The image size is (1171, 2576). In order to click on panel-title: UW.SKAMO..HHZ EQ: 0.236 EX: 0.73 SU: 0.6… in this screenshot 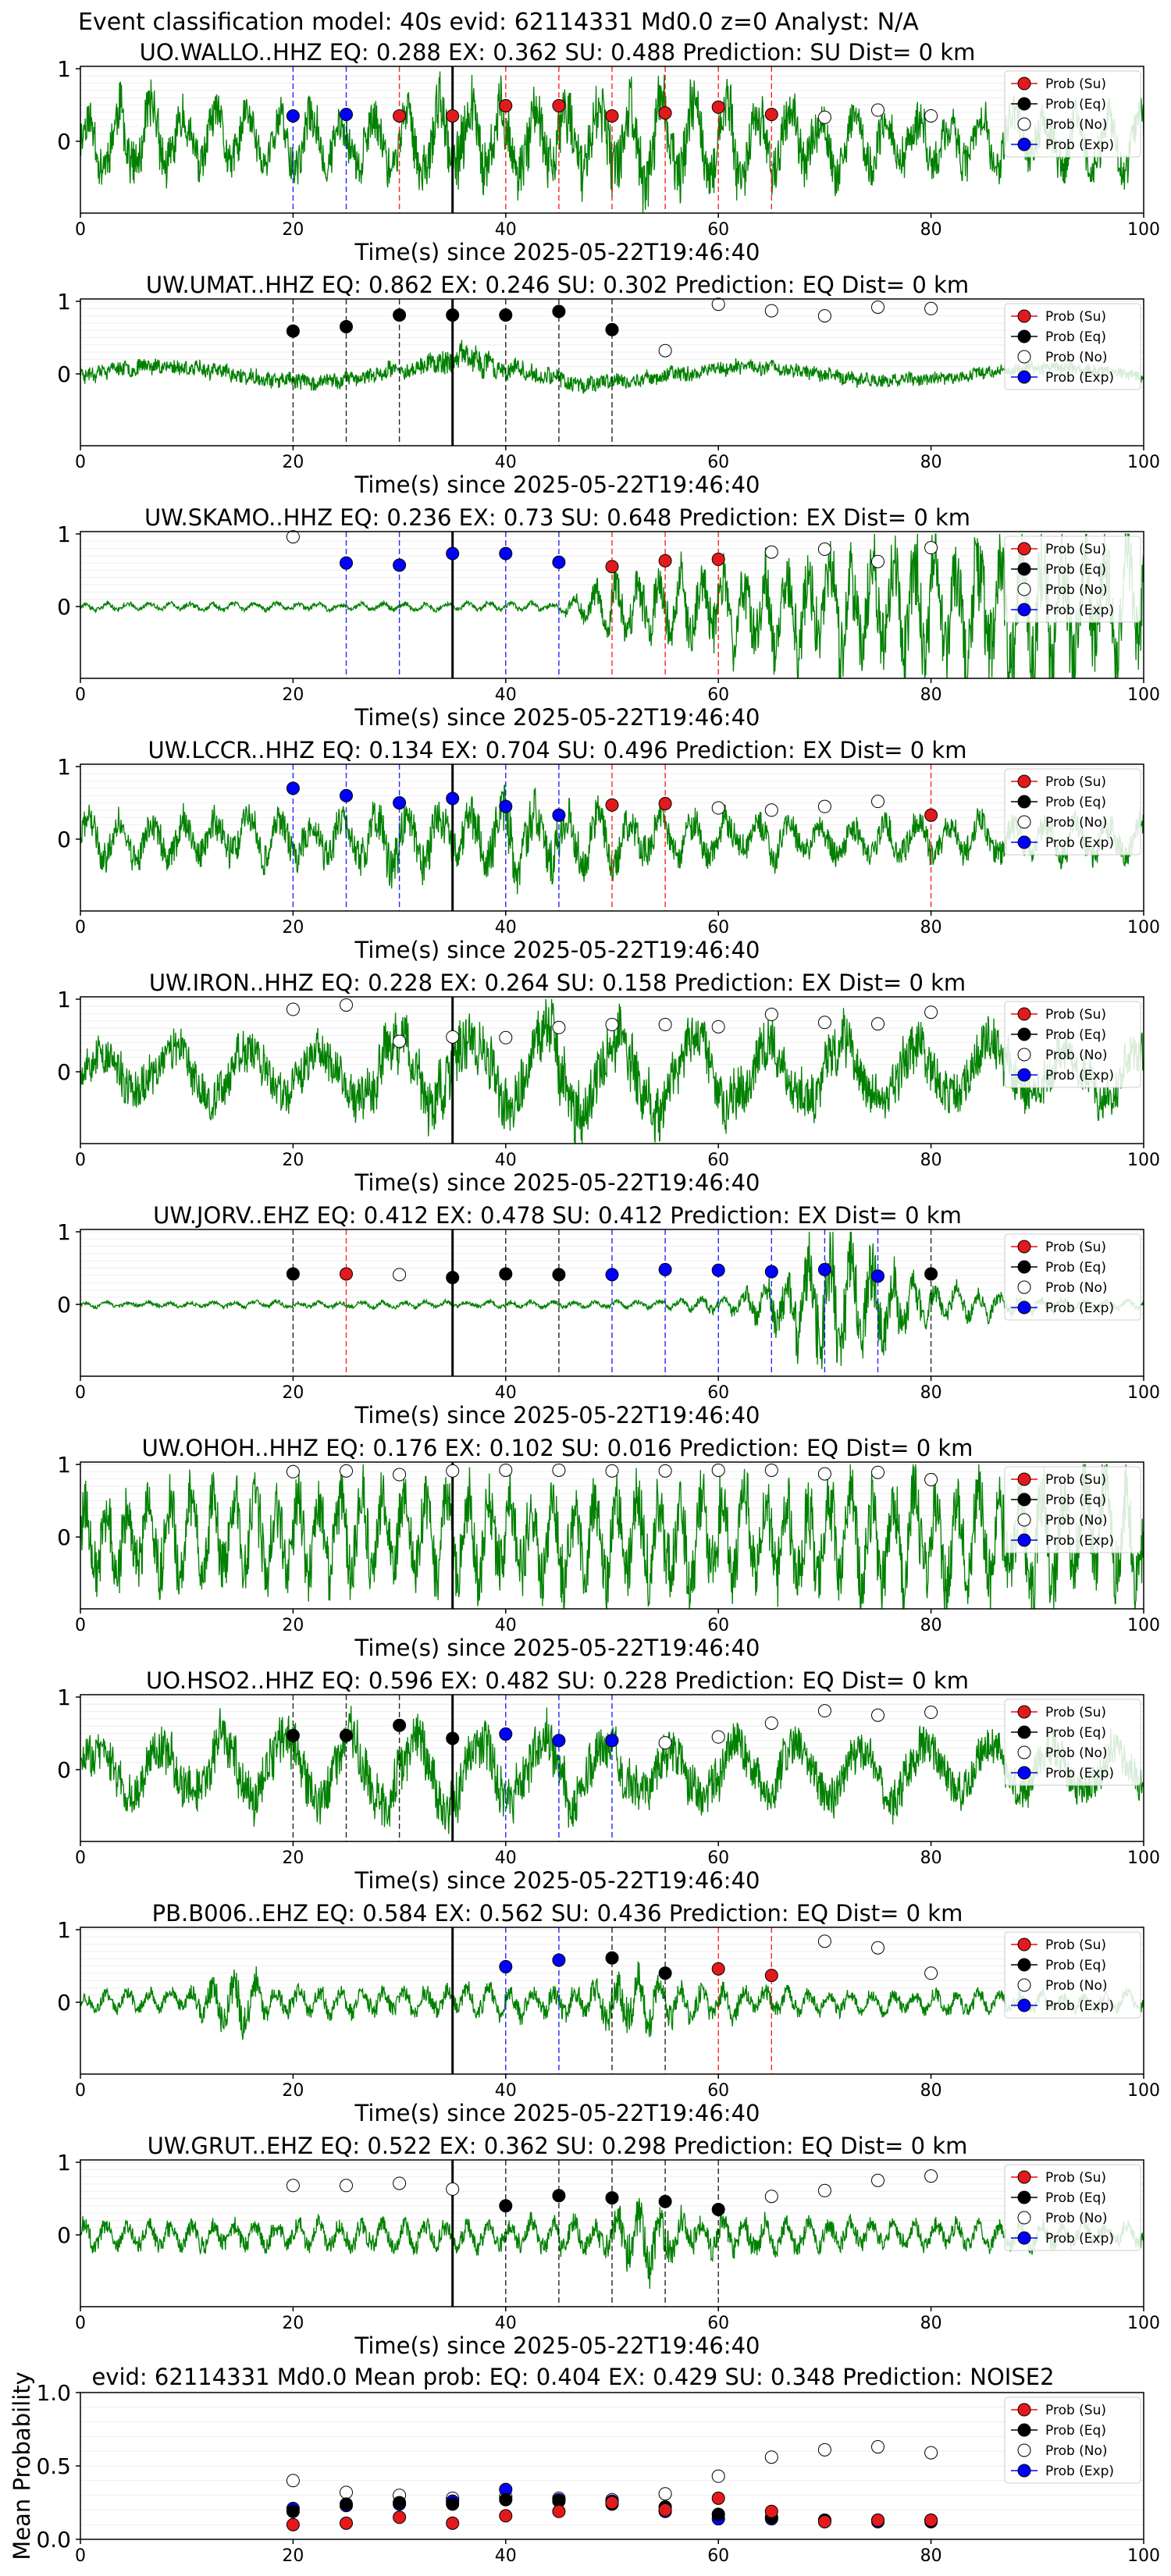, I will do `click(557, 517)`.